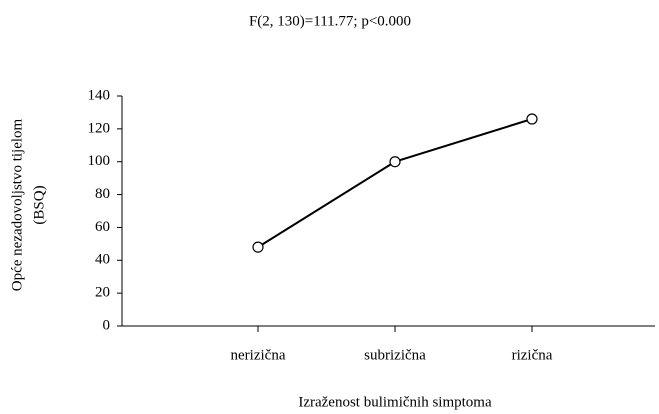 The image size is (659, 414). Describe the element at coordinates (258, 355) in the screenshot. I see `x-tick-label: nerizična` at that location.